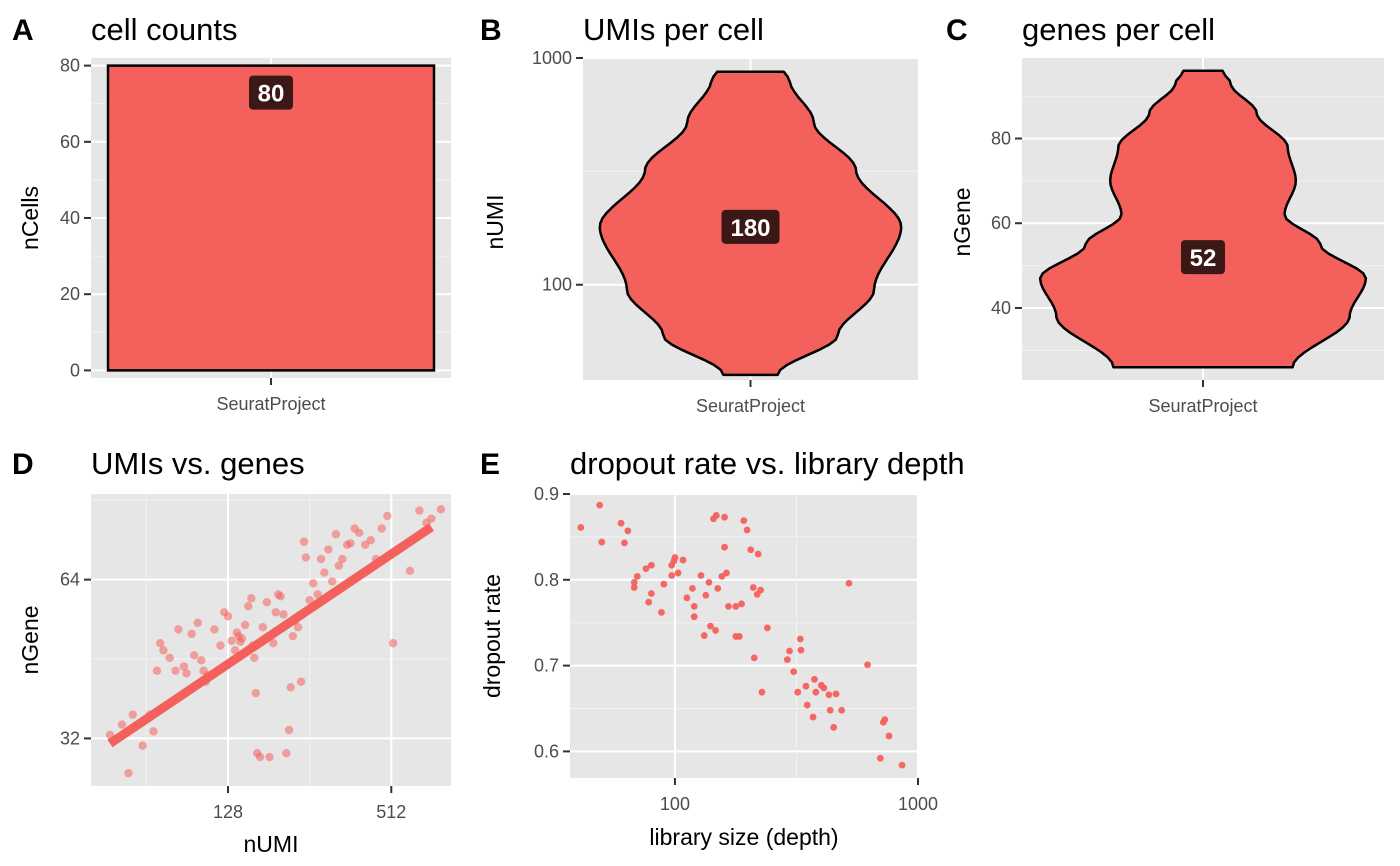 The width and height of the screenshot is (1400, 866). Describe the element at coordinates (495, 222) in the screenshot. I see `y-axis-label-b: nUMI` at that location.